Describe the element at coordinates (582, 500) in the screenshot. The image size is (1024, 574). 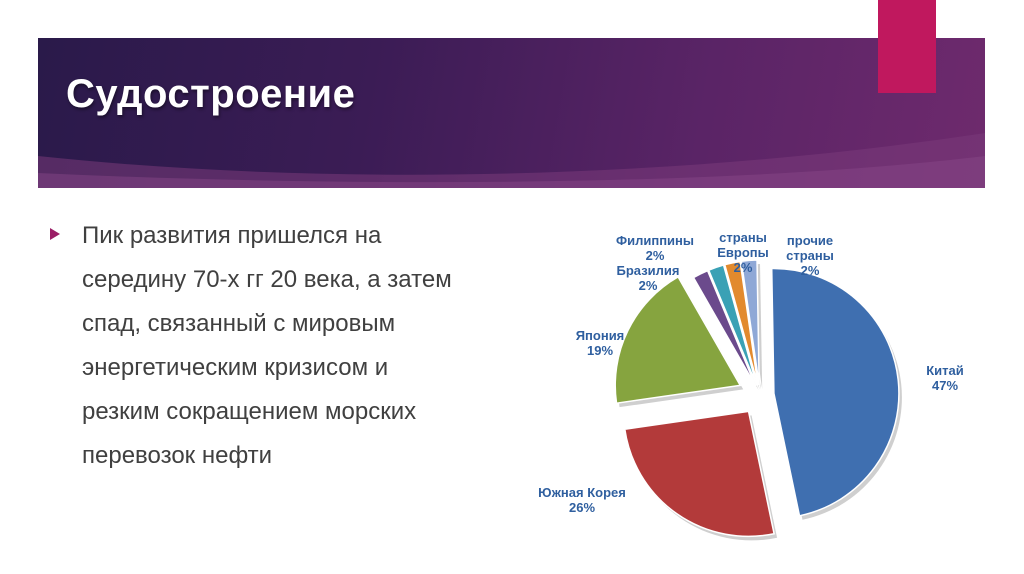
I see `slice-label: Южная Корея 26%` at that location.